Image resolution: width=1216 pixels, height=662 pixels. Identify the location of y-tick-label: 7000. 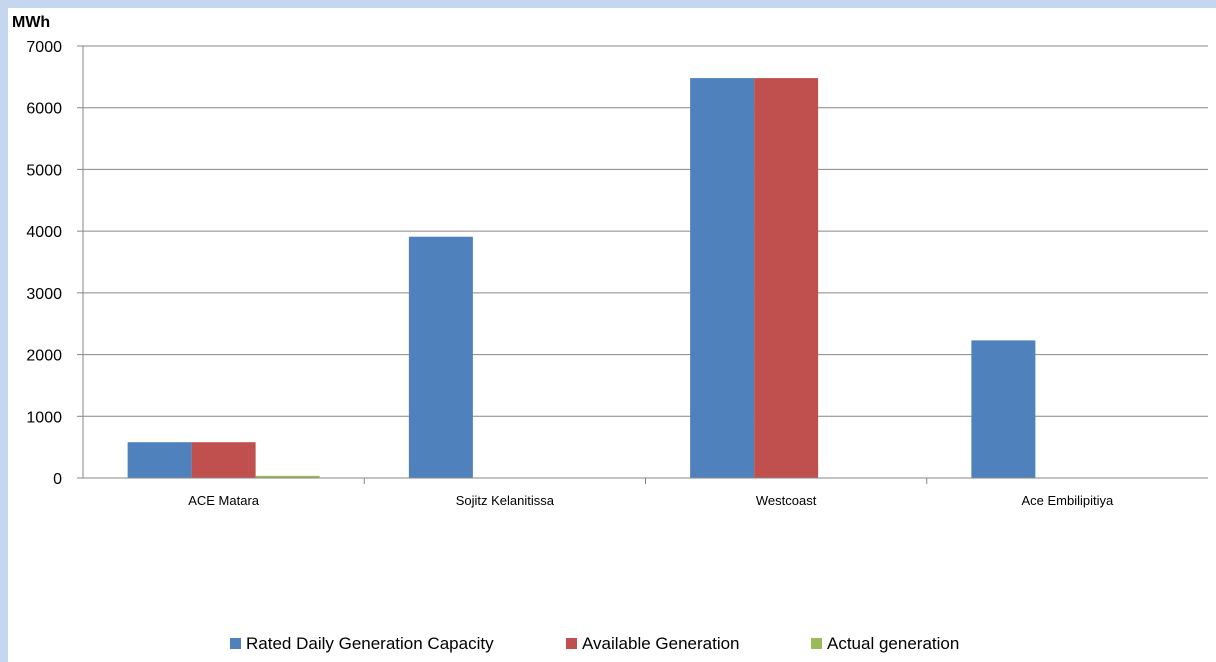
(44, 47).